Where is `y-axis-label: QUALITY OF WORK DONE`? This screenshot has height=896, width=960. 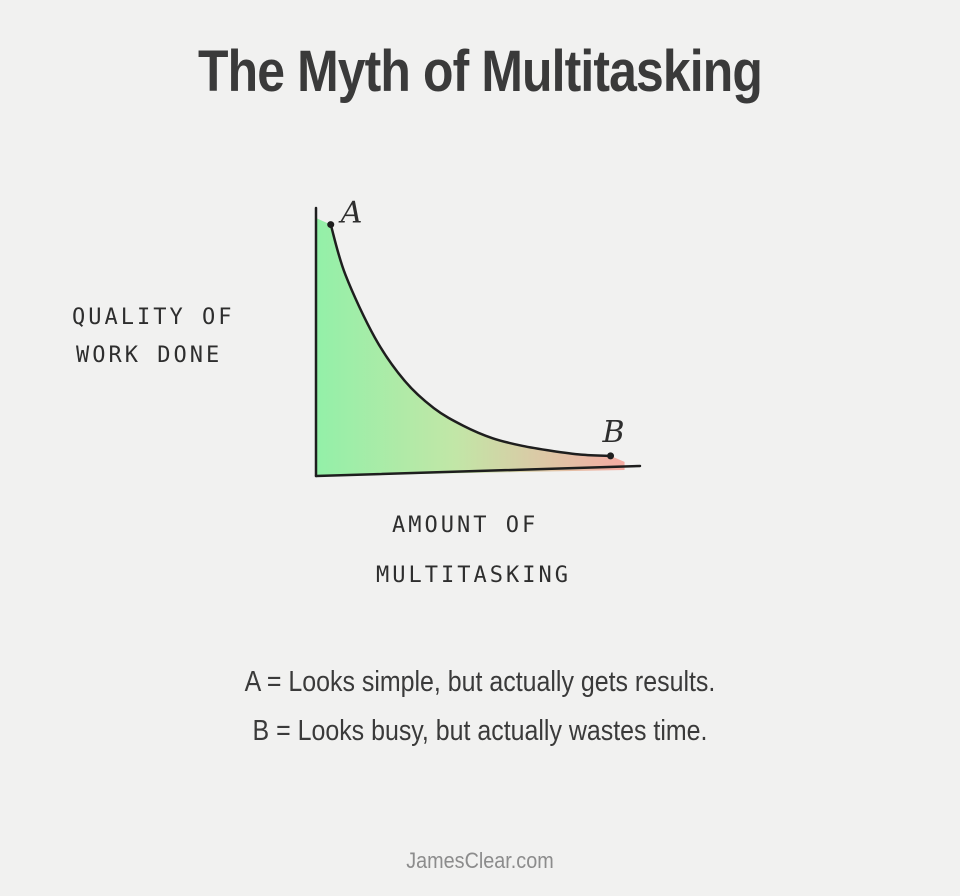 y-axis-label: QUALITY OF WORK DONE is located at coordinates (153, 336).